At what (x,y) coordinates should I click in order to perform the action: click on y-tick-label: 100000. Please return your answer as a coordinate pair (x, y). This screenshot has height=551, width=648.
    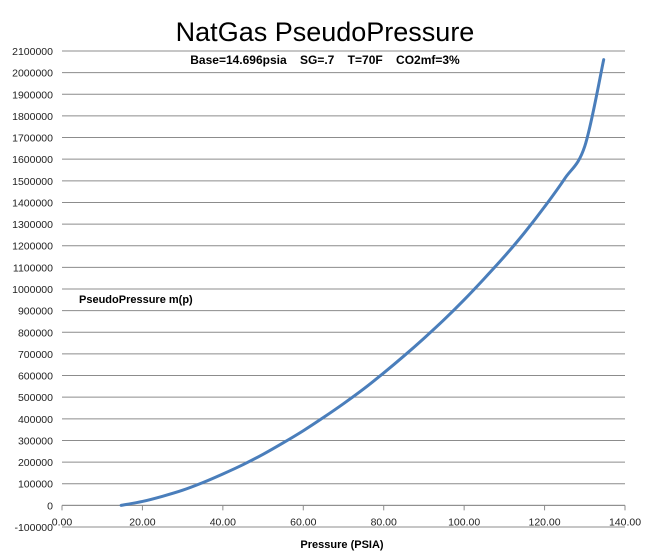
    Looking at the image, I should click on (35, 485).